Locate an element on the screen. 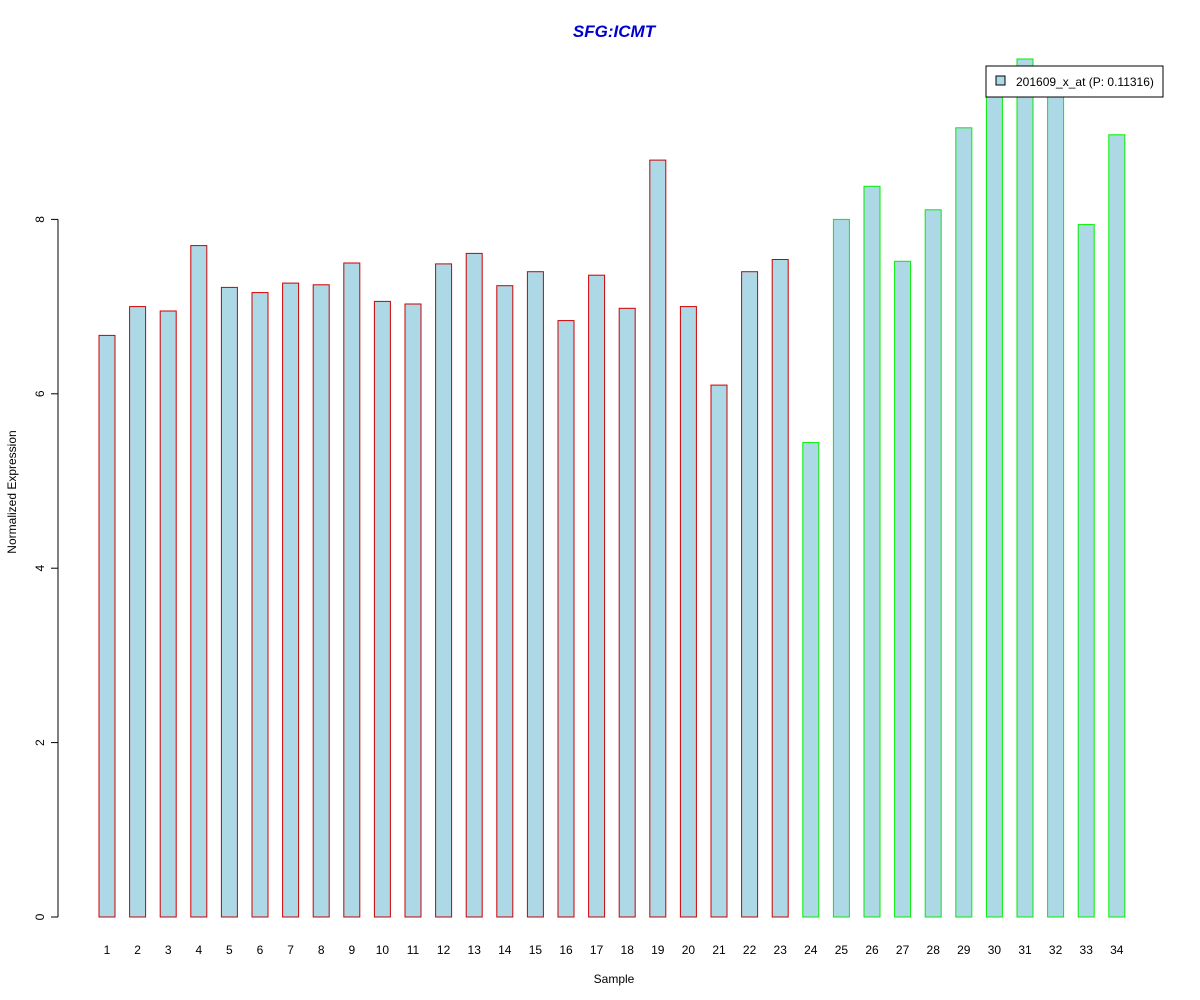 Image resolution: width=1200 pixels, height=1000 pixels. y-tick-label: 8 is located at coordinates (40, 219).